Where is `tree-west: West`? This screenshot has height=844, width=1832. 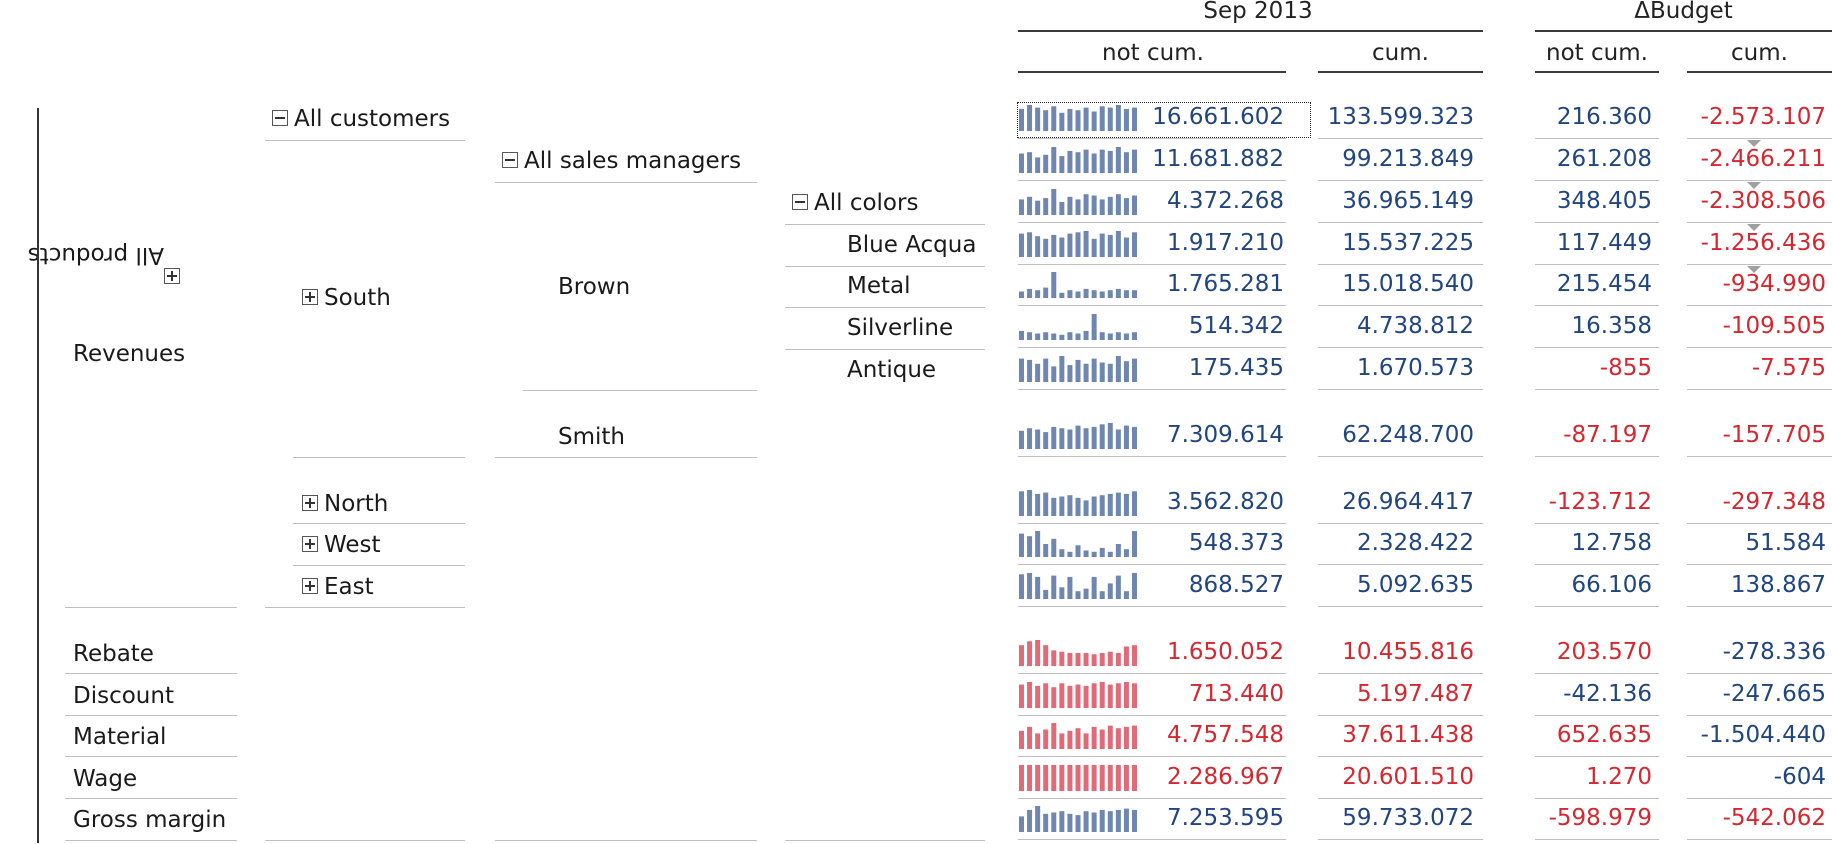
tree-west: West is located at coordinates (341, 545).